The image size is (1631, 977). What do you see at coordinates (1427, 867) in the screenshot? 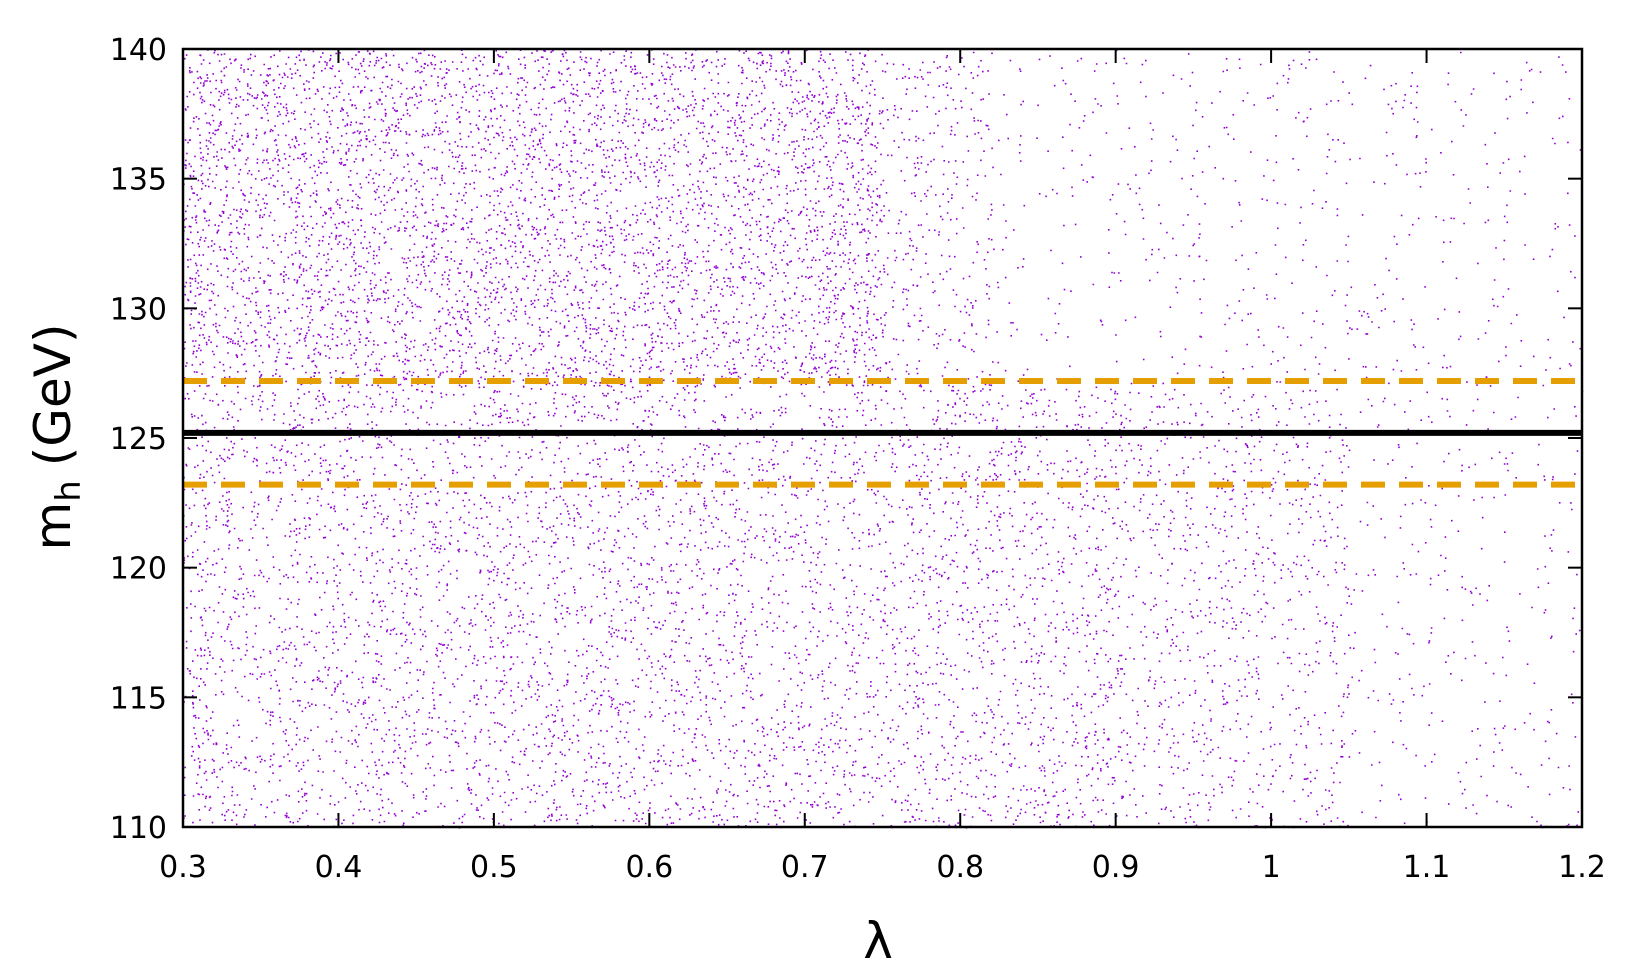
I see `x-tick-label: 1.1` at bounding box center [1427, 867].